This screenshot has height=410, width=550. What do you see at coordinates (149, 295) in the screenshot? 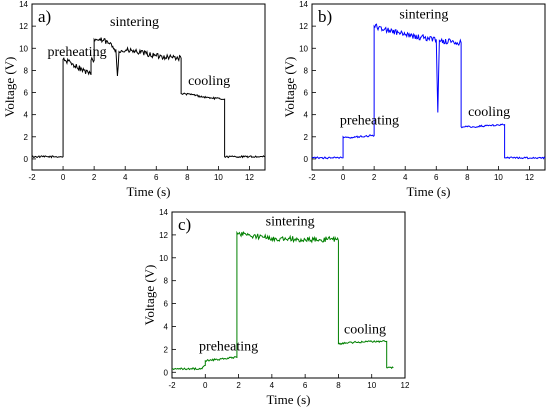
I see `y-axis-title-c: Voltage (V)` at bounding box center [149, 295].